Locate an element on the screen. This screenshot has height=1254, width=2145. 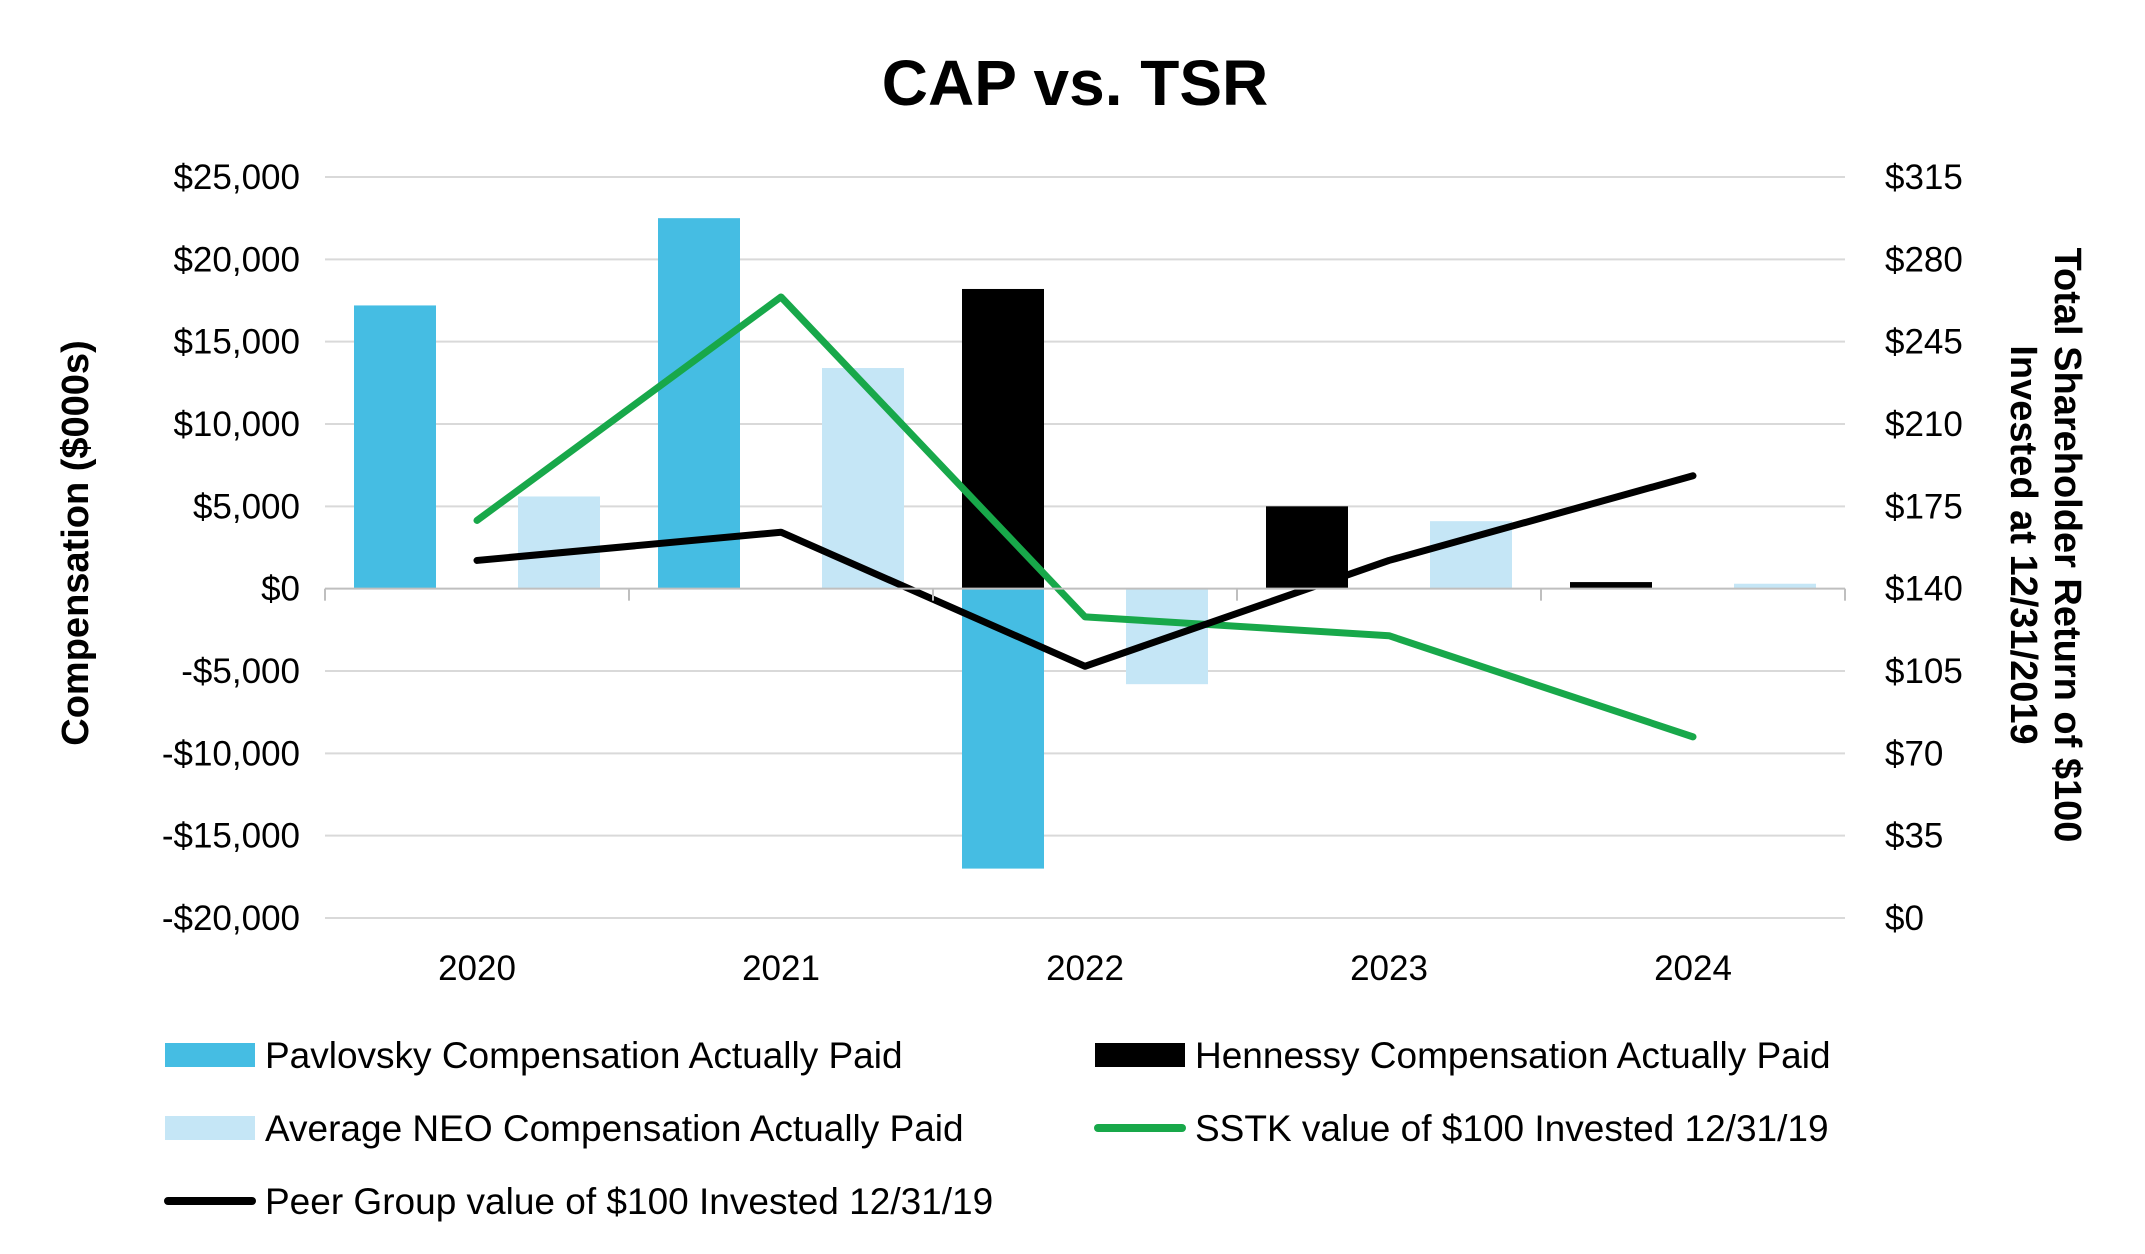
x-axis-ticks: 2020 2021 2022 2023 2024 is located at coordinates (1085, 968).